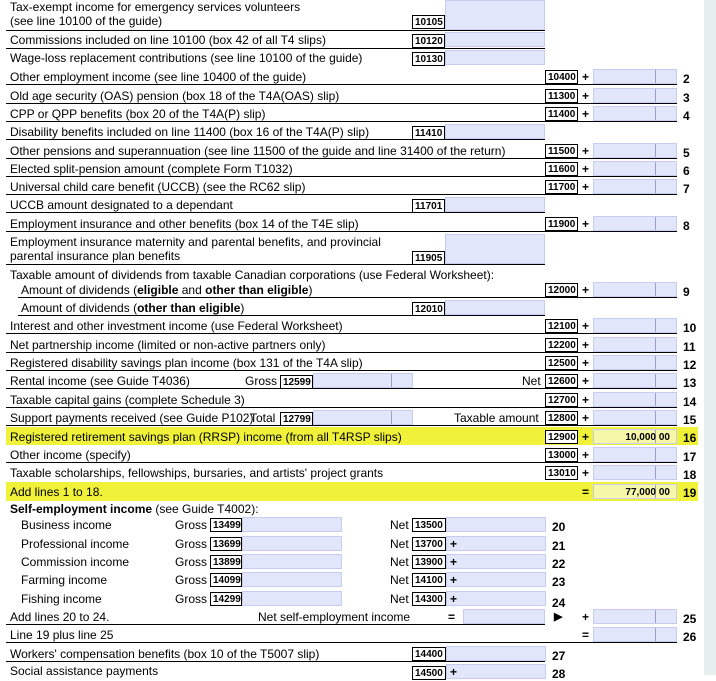 Image resolution: width=716 pixels, height=681 pixels. What do you see at coordinates (689, 347) in the screenshot?
I see `line-number-11: 11` at bounding box center [689, 347].